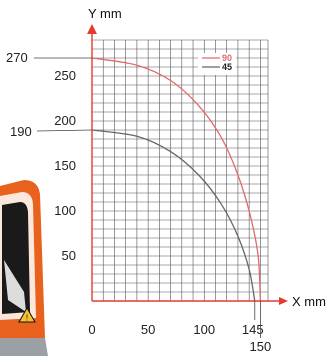 This screenshot has height=356, width=331. Describe the element at coordinates (65, 120) in the screenshot. I see `y-tick-label: 200` at that location.